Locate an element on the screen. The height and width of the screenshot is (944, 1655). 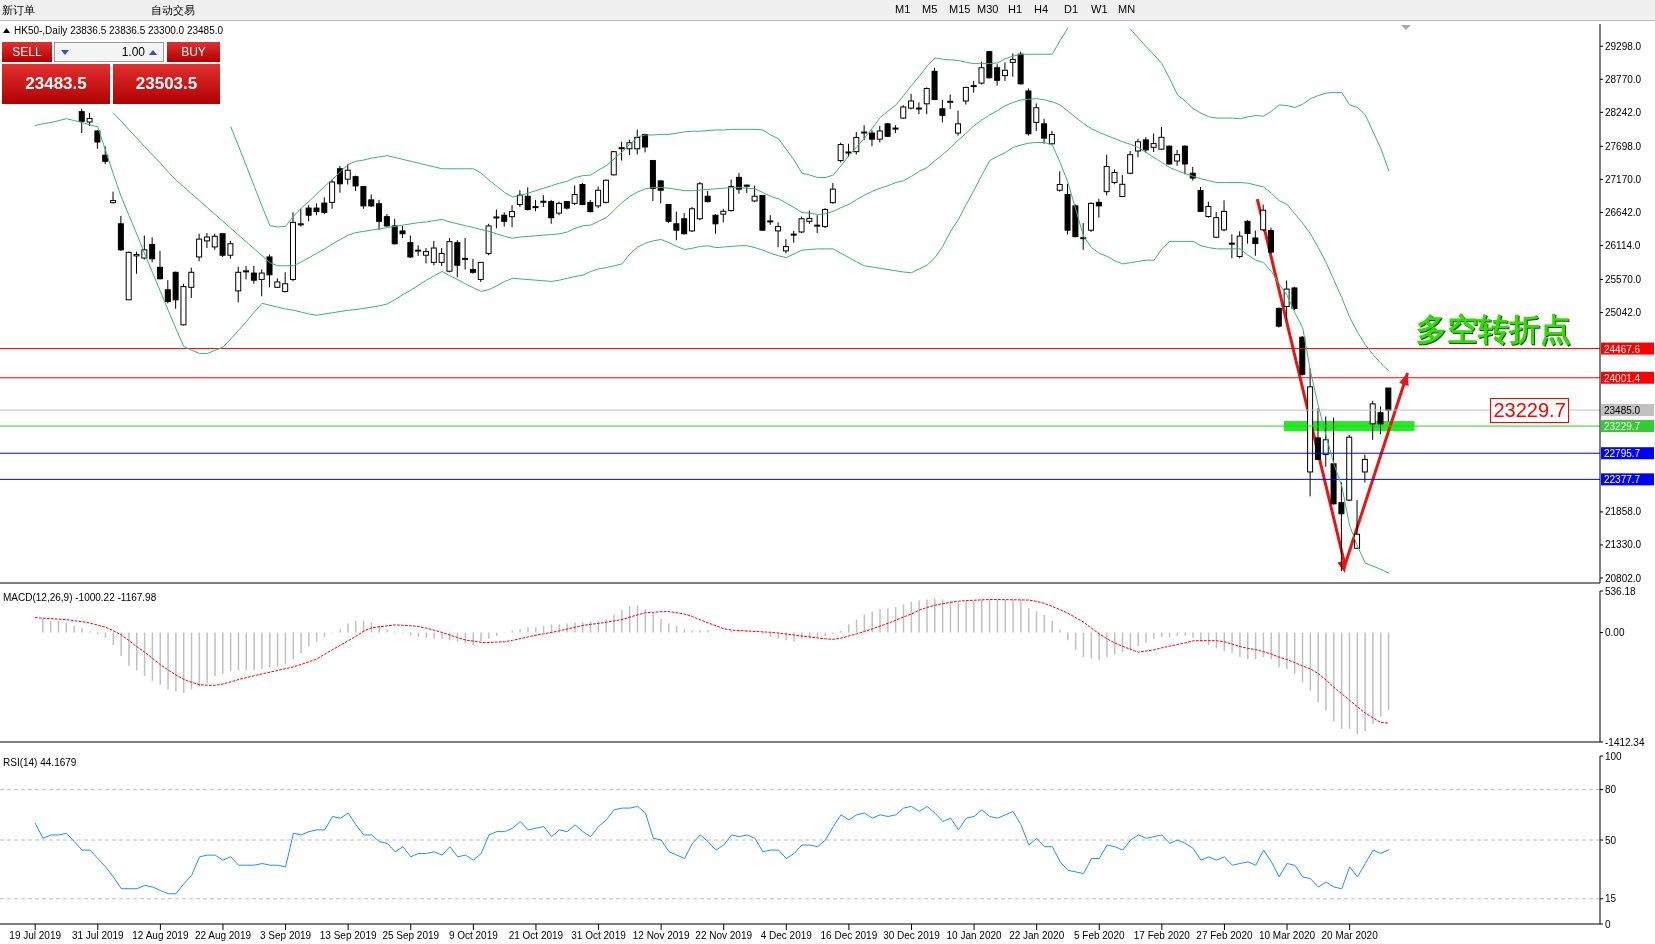
text: M30 is located at coordinates (988, 9).